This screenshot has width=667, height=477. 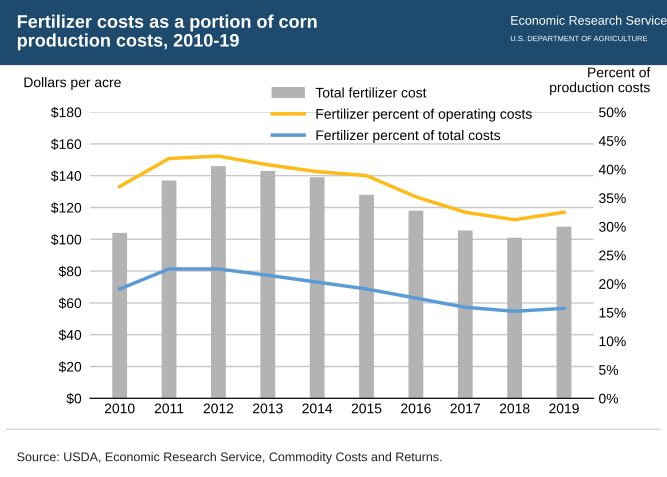 I want to click on x-tick-label: 2014, so click(x=317, y=409).